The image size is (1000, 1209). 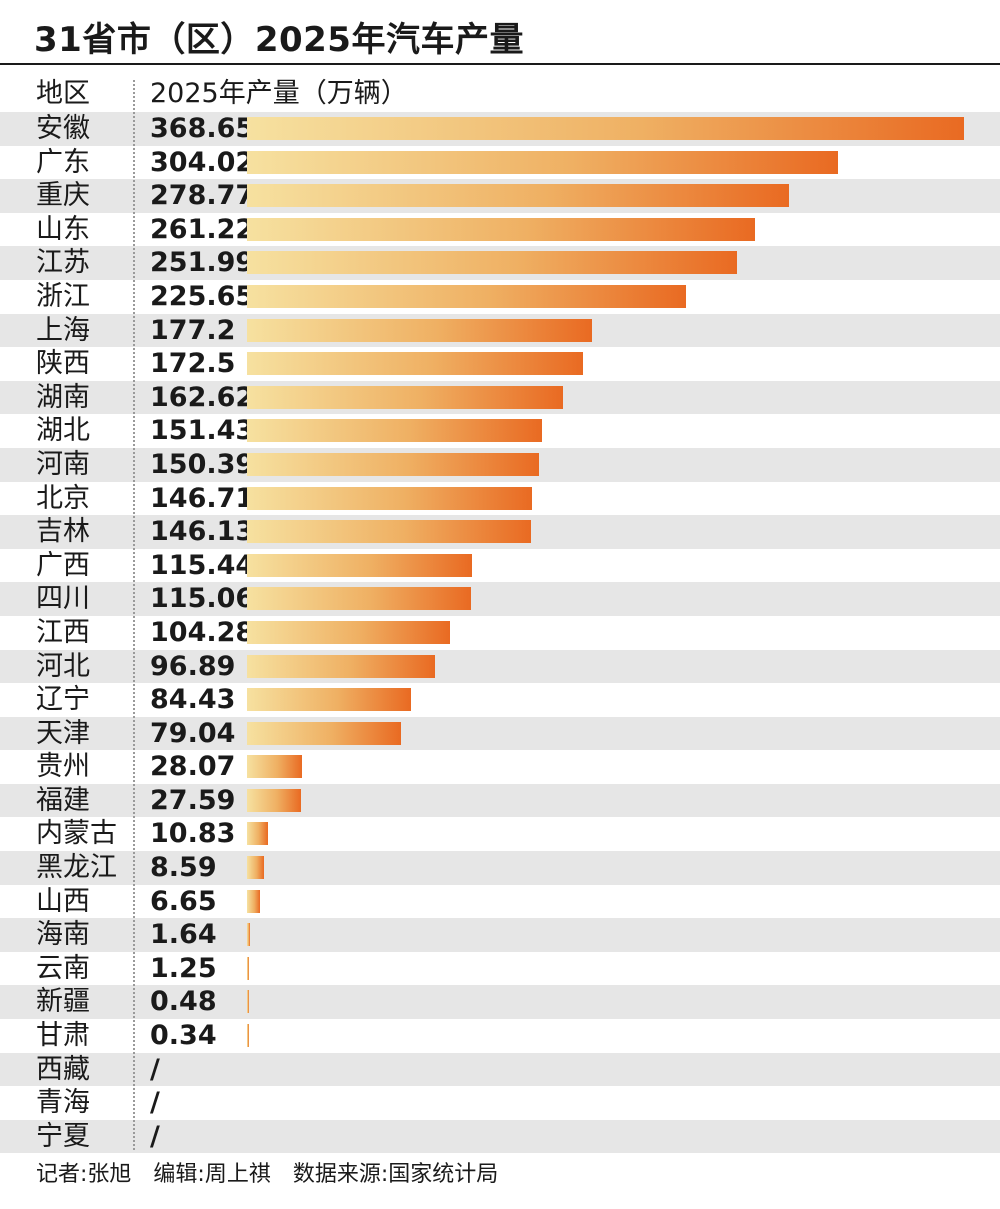 I want to click on column-header-value: 2025年产量（万辆）, so click(x=279, y=93).